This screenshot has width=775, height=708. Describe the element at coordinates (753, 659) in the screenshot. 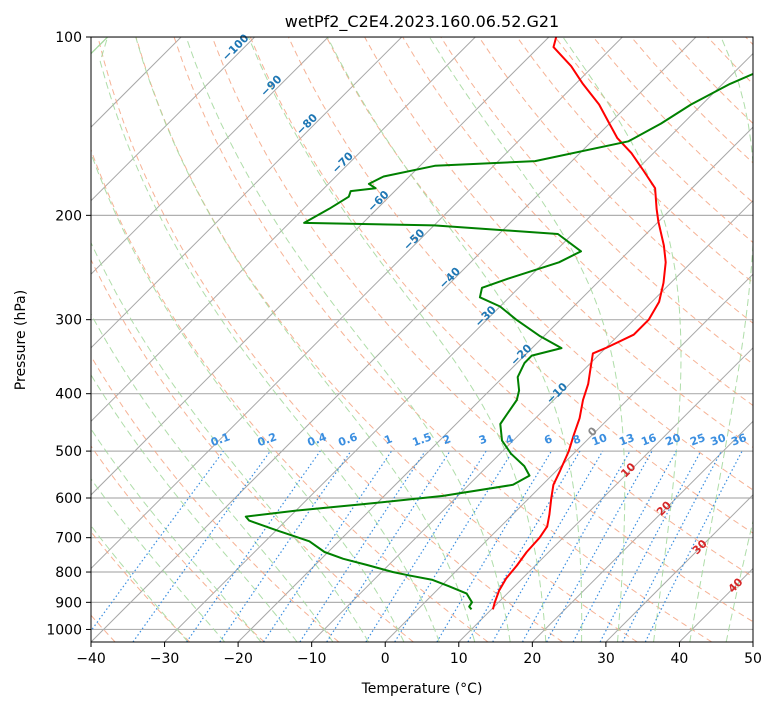

I see `x-tick-label: 50` at that location.